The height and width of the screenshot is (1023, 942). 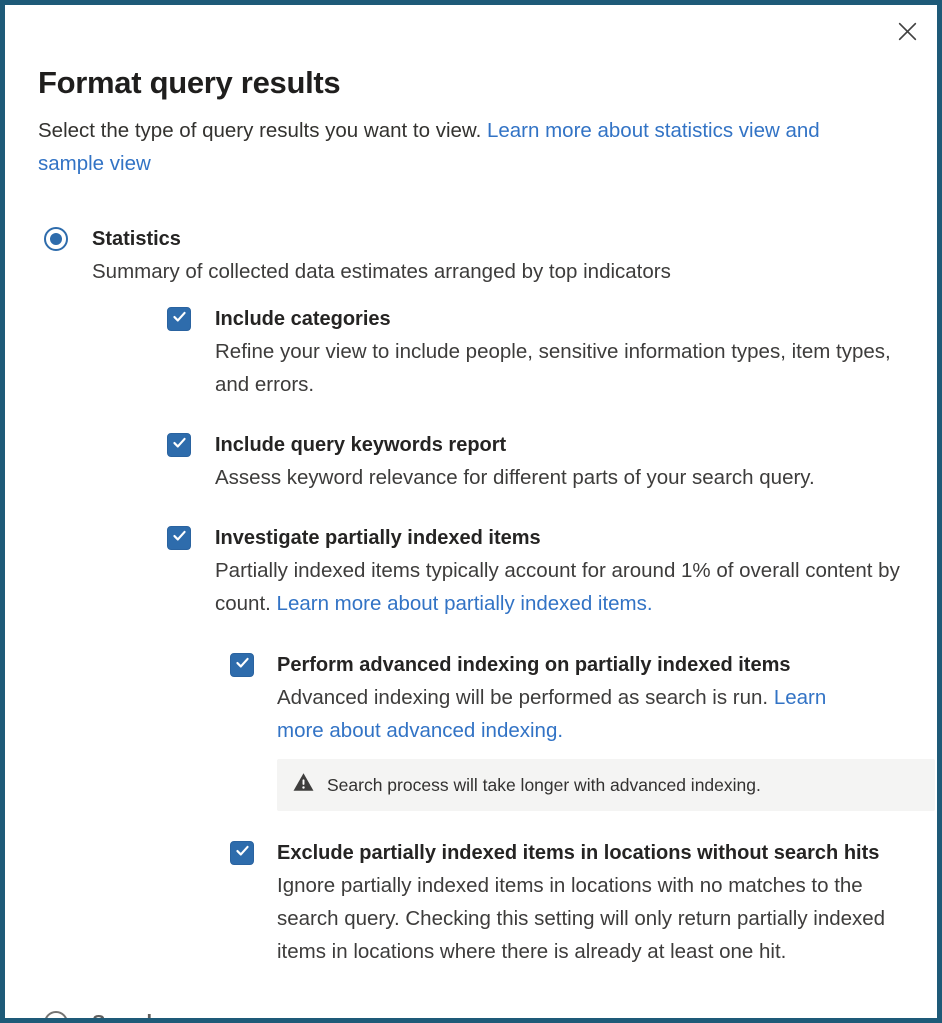 I want to click on page-title: Format query results, so click(x=189, y=82).